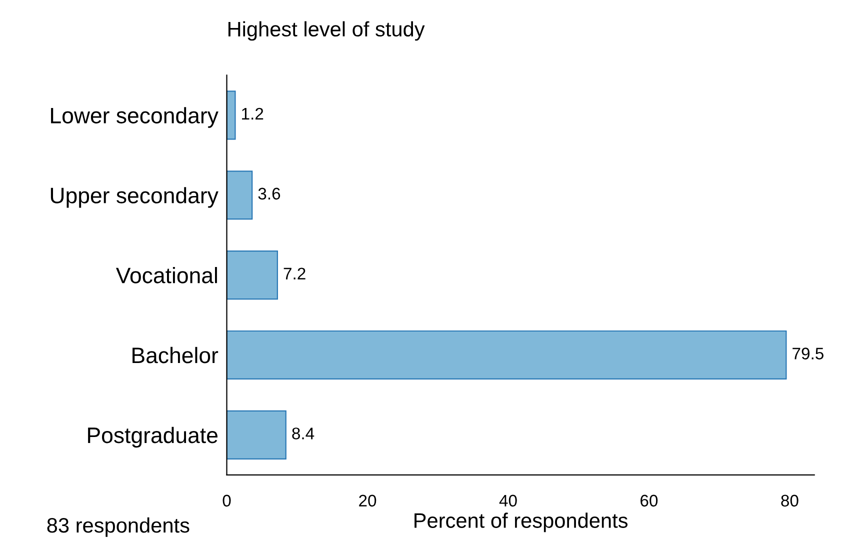  What do you see at coordinates (175, 355) in the screenshot?
I see `y-tick-label: Bachelor` at bounding box center [175, 355].